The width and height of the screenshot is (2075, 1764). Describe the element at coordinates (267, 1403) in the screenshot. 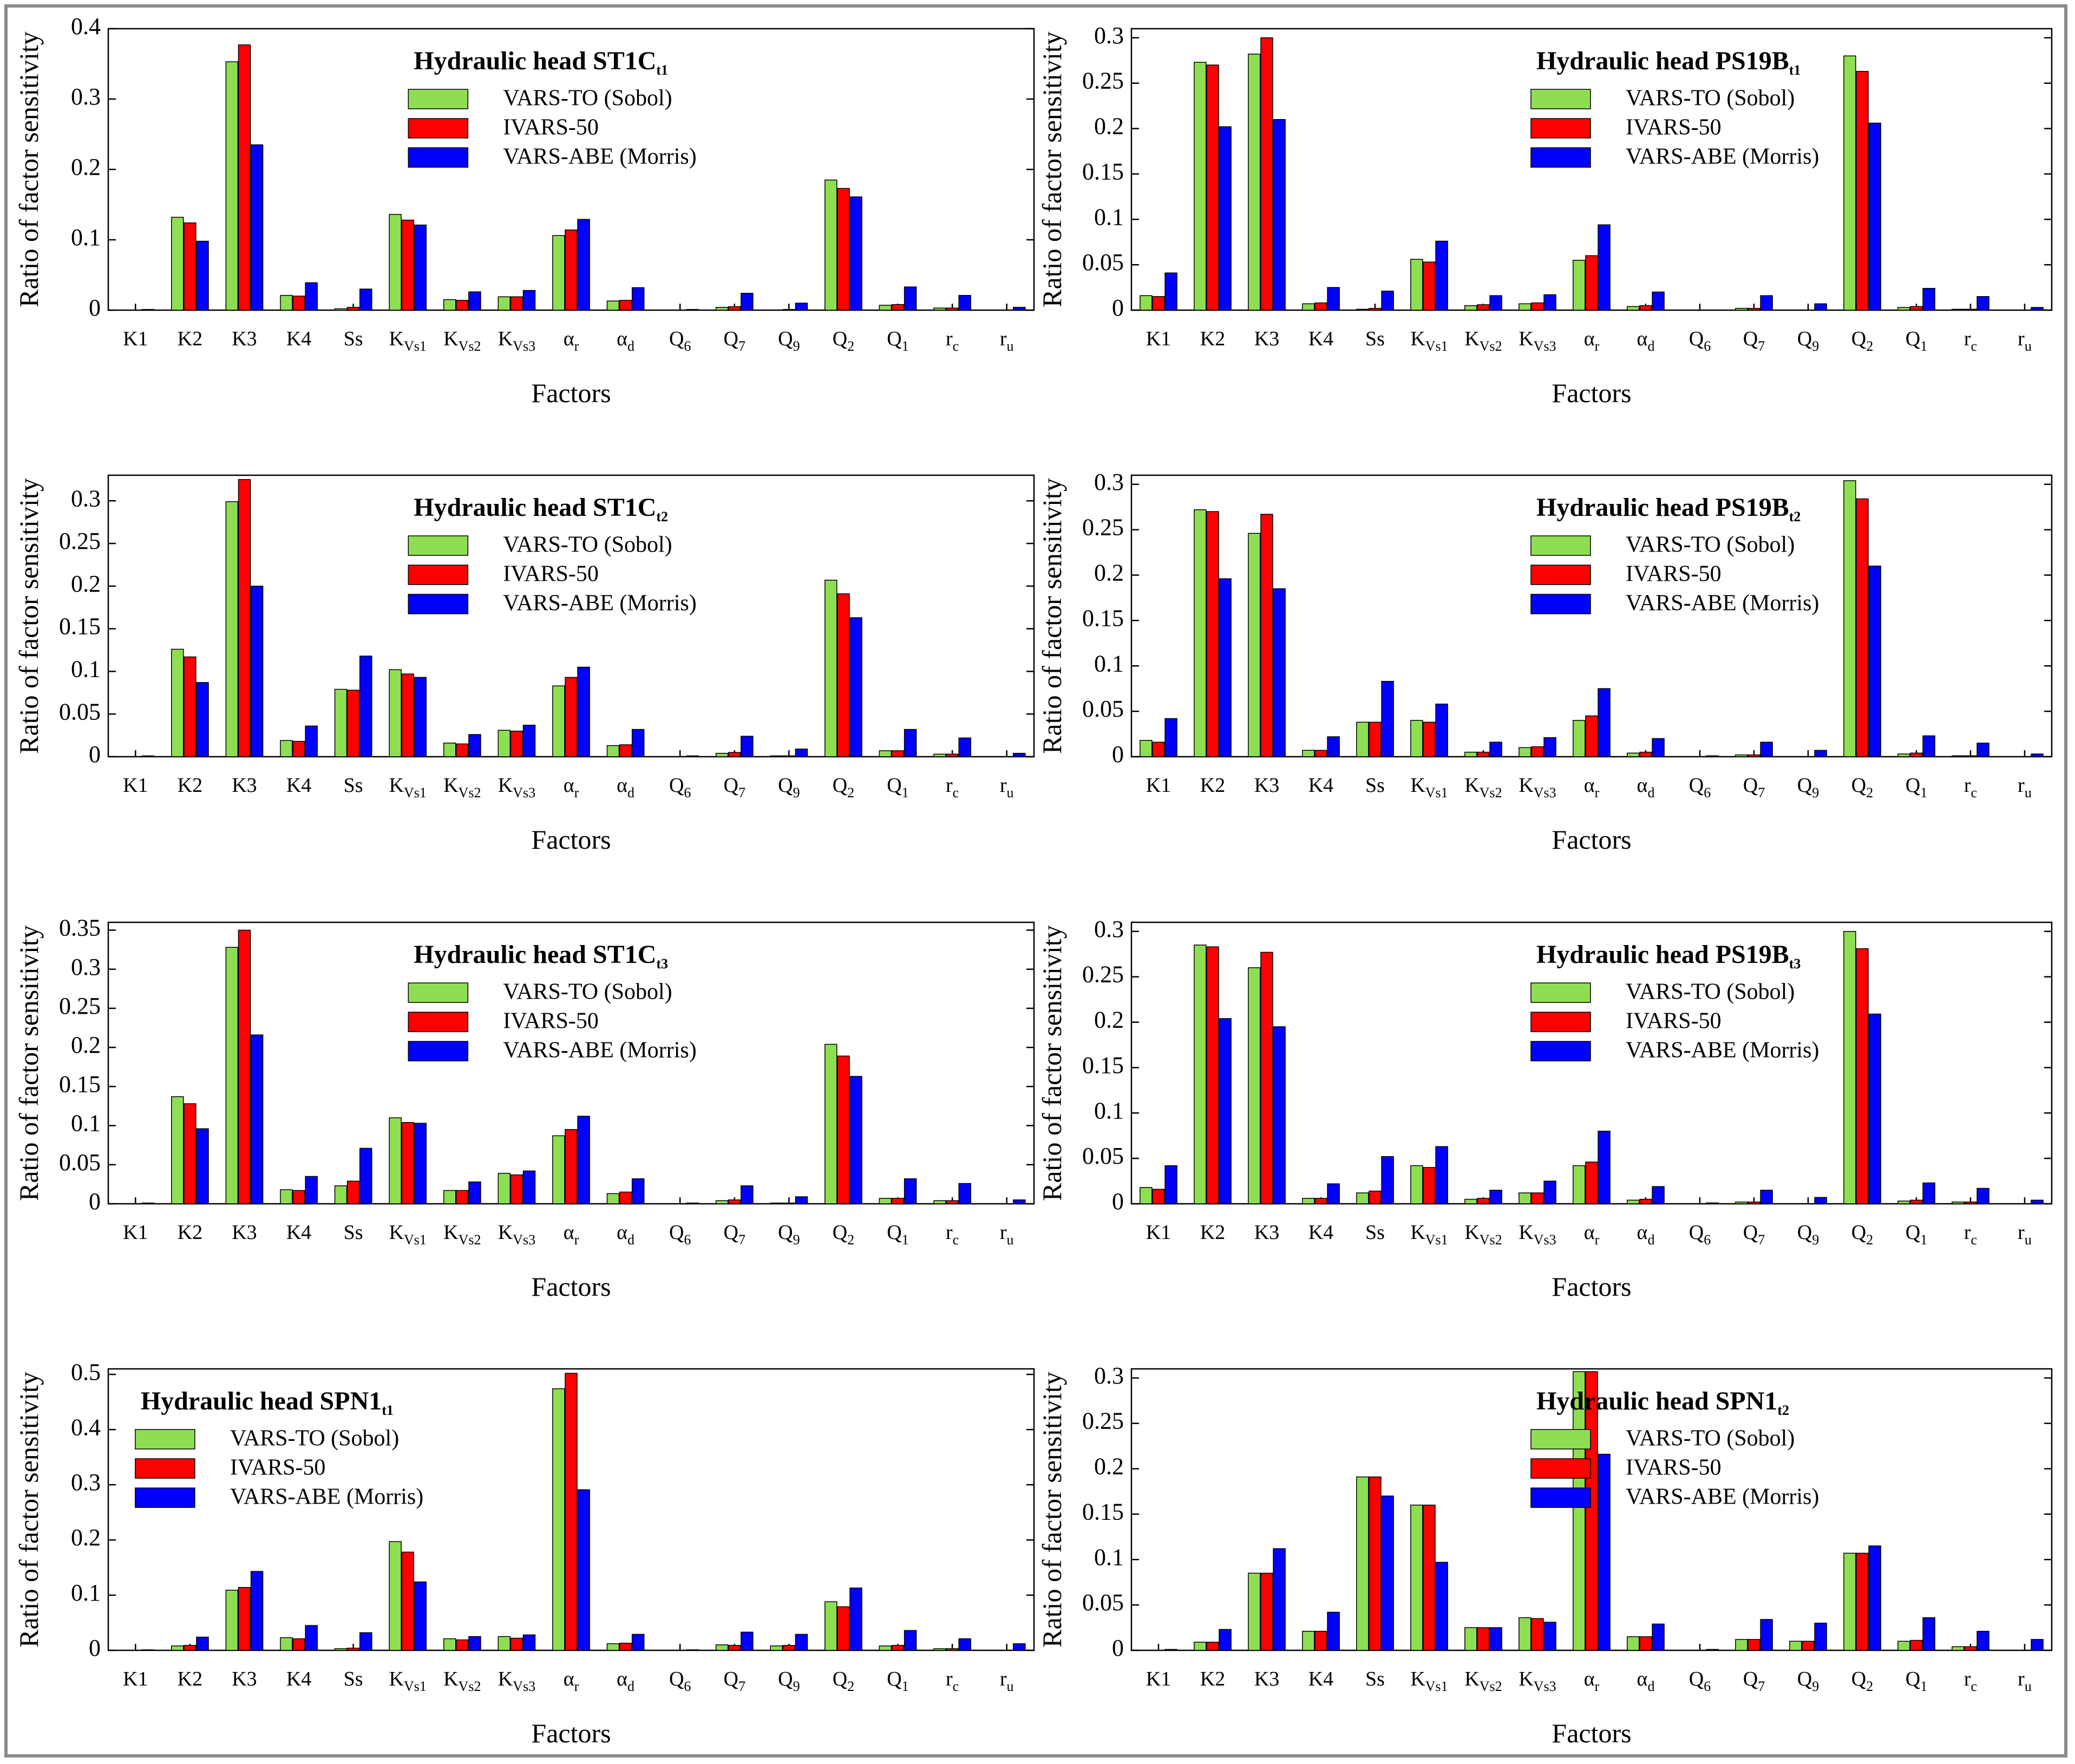

I see `chart-title: Hydraulic head SPN1t1` at that location.